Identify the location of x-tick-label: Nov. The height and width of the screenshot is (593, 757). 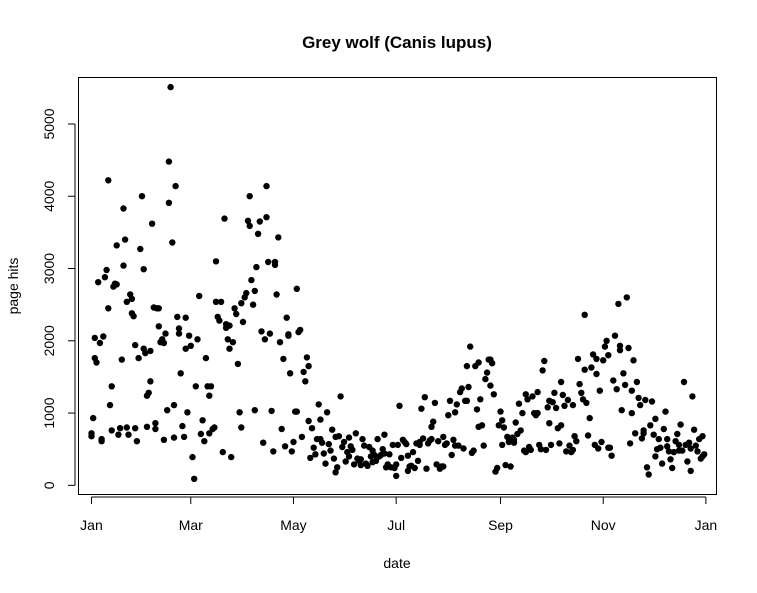
(603, 525).